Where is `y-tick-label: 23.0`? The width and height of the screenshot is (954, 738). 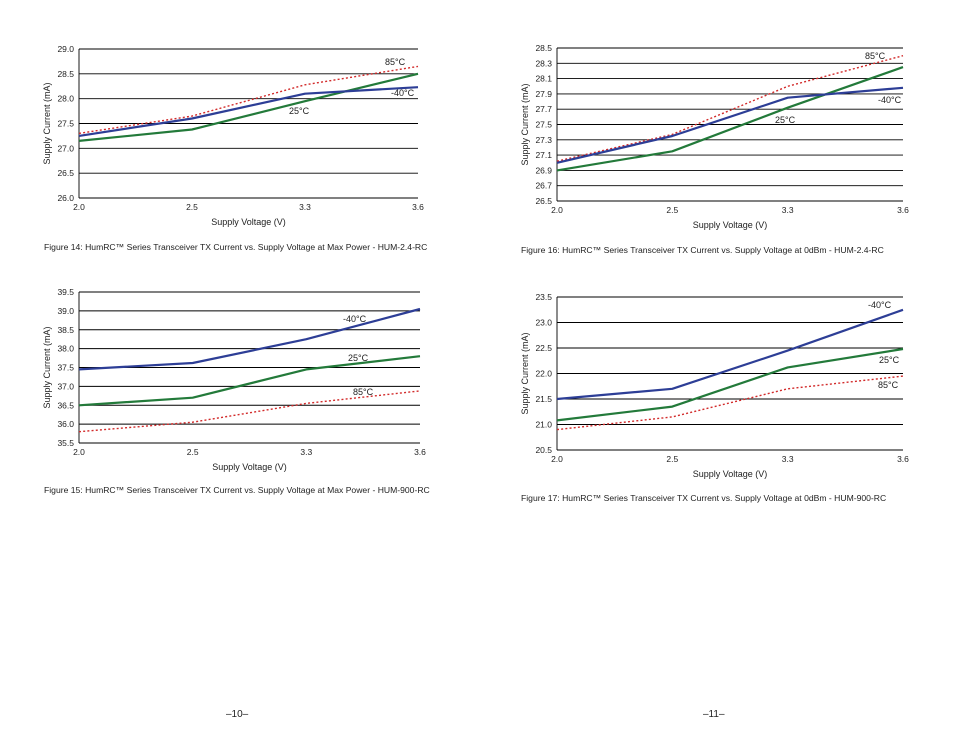
y-tick-label: 23.0 is located at coordinates (543, 323).